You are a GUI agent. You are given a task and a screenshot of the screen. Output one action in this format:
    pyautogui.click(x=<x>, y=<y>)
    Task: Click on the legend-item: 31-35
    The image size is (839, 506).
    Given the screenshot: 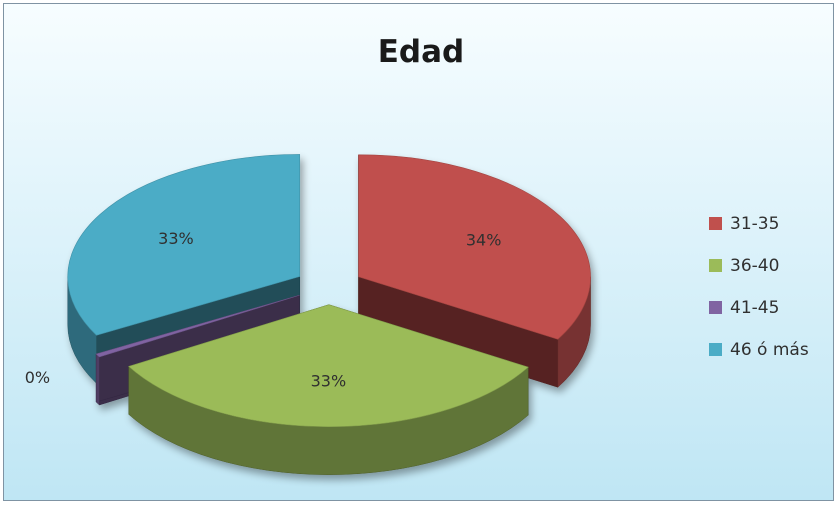 What is the action you would take?
    pyautogui.click(x=744, y=224)
    